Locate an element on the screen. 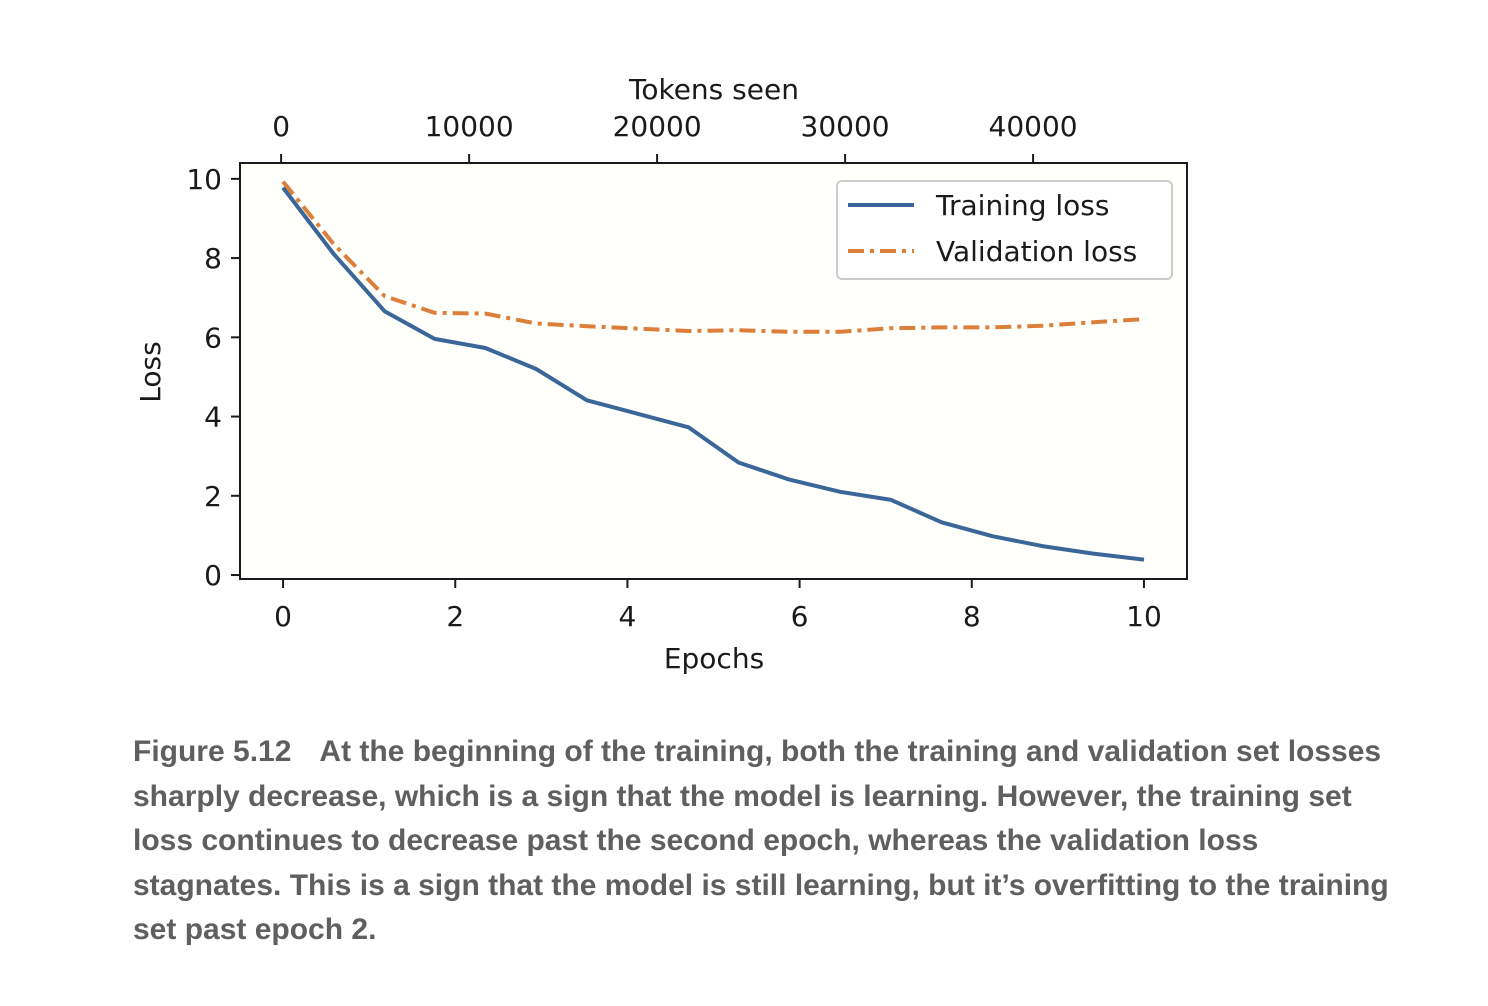 The height and width of the screenshot is (1006, 1488). y-tick-label: 2 is located at coordinates (213, 496).